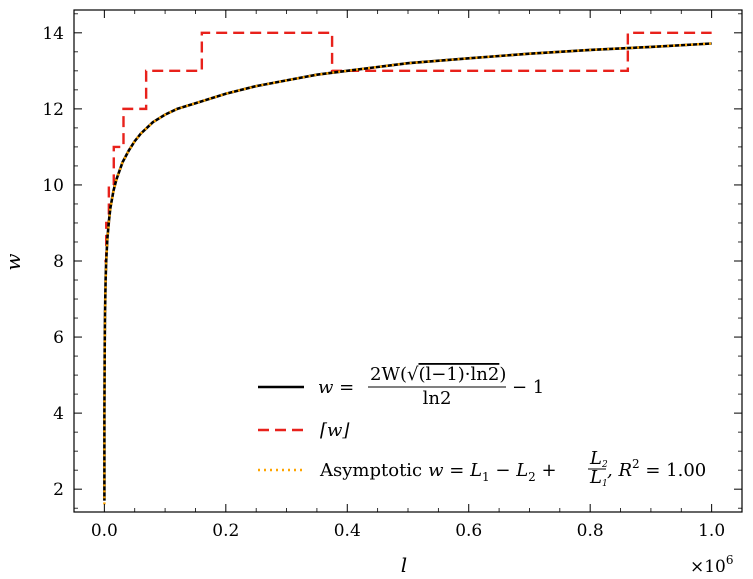 The height and width of the screenshot is (579, 753). I want to click on legend3-sub2: 2, so click(532, 477).